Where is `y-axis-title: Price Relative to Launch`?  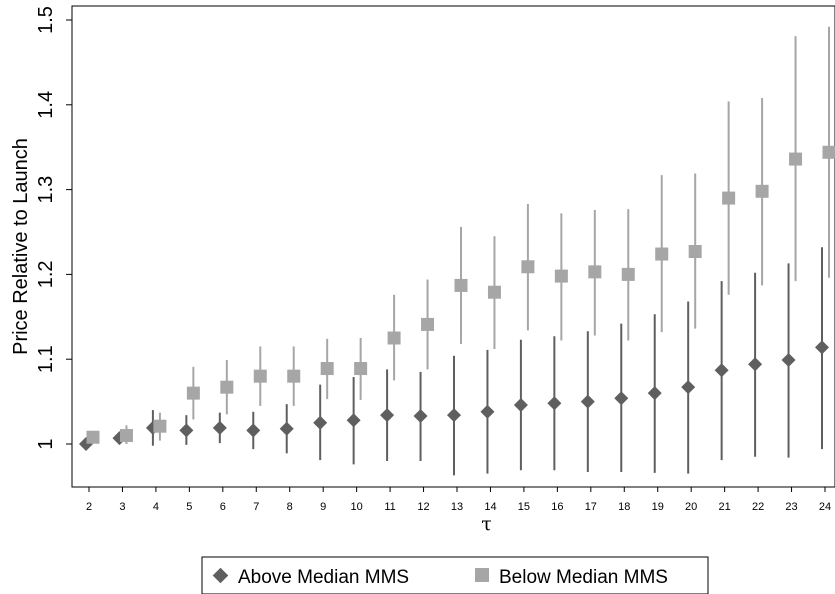 y-axis-title: Price Relative to Launch is located at coordinates (21, 246).